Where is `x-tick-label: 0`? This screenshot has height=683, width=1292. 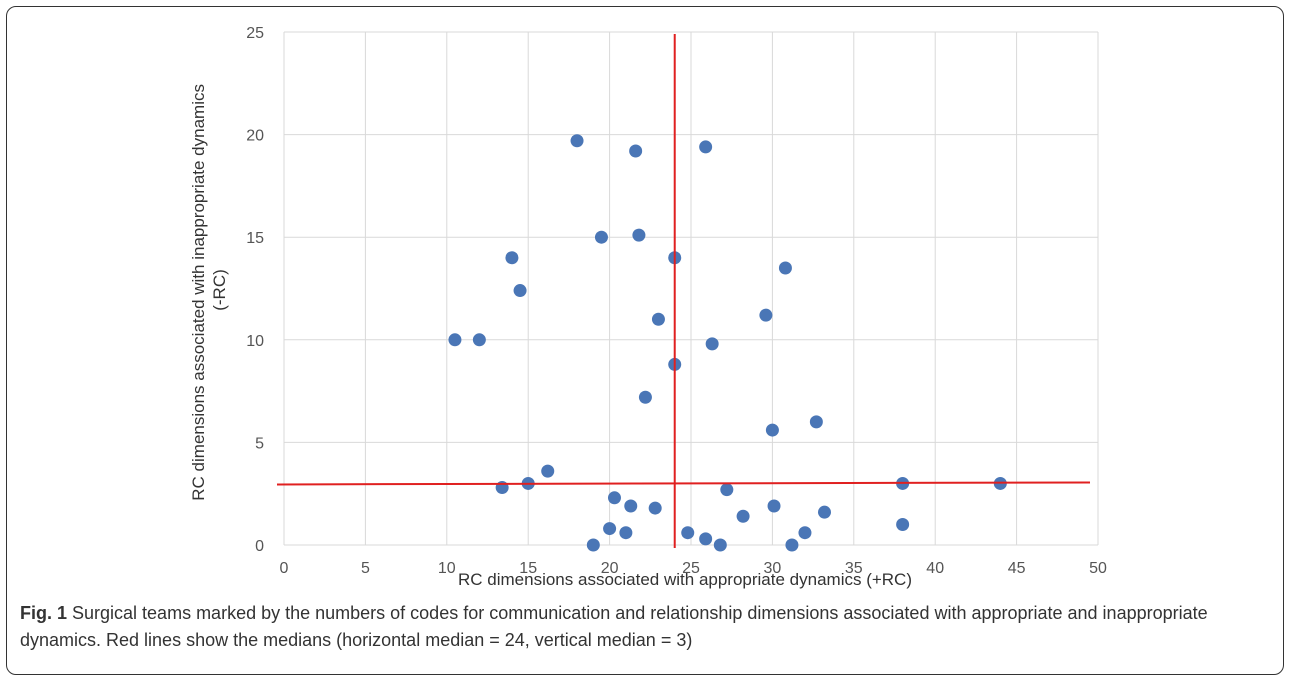
x-tick-label: 0 is located at coordinates (284, 568).